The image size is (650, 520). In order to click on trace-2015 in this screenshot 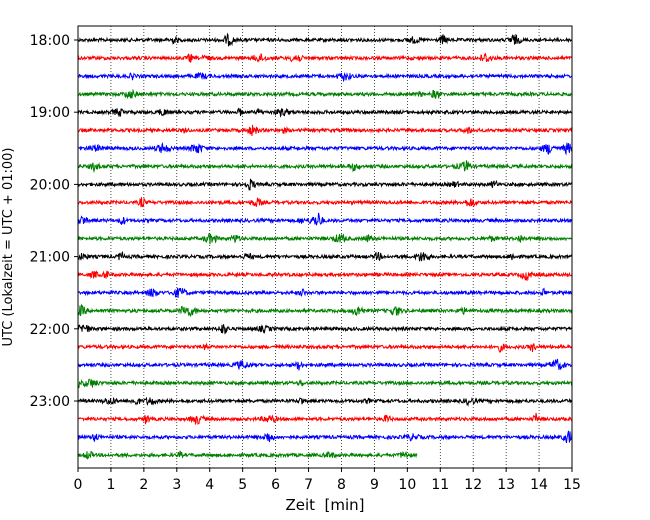, I will do `click(325, 202)`.